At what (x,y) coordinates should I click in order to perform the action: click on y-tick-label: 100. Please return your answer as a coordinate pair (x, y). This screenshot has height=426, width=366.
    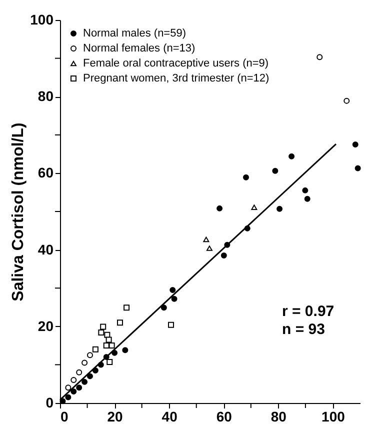
    Looking at the image, I should click on (42, 20).